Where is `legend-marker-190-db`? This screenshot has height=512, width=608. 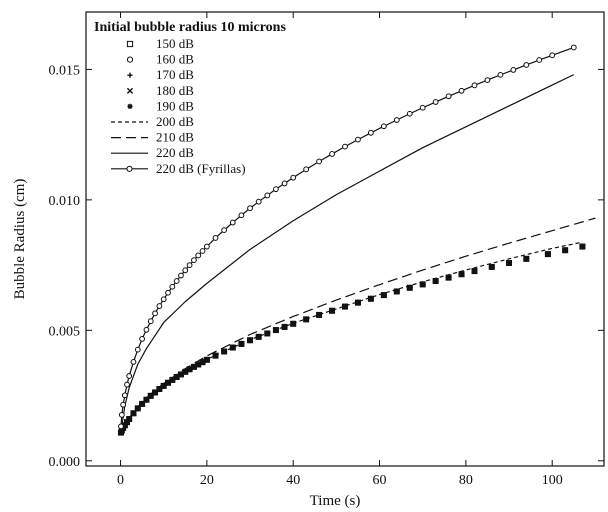 legend-marker-190-db is located at coordinates (130, 106).